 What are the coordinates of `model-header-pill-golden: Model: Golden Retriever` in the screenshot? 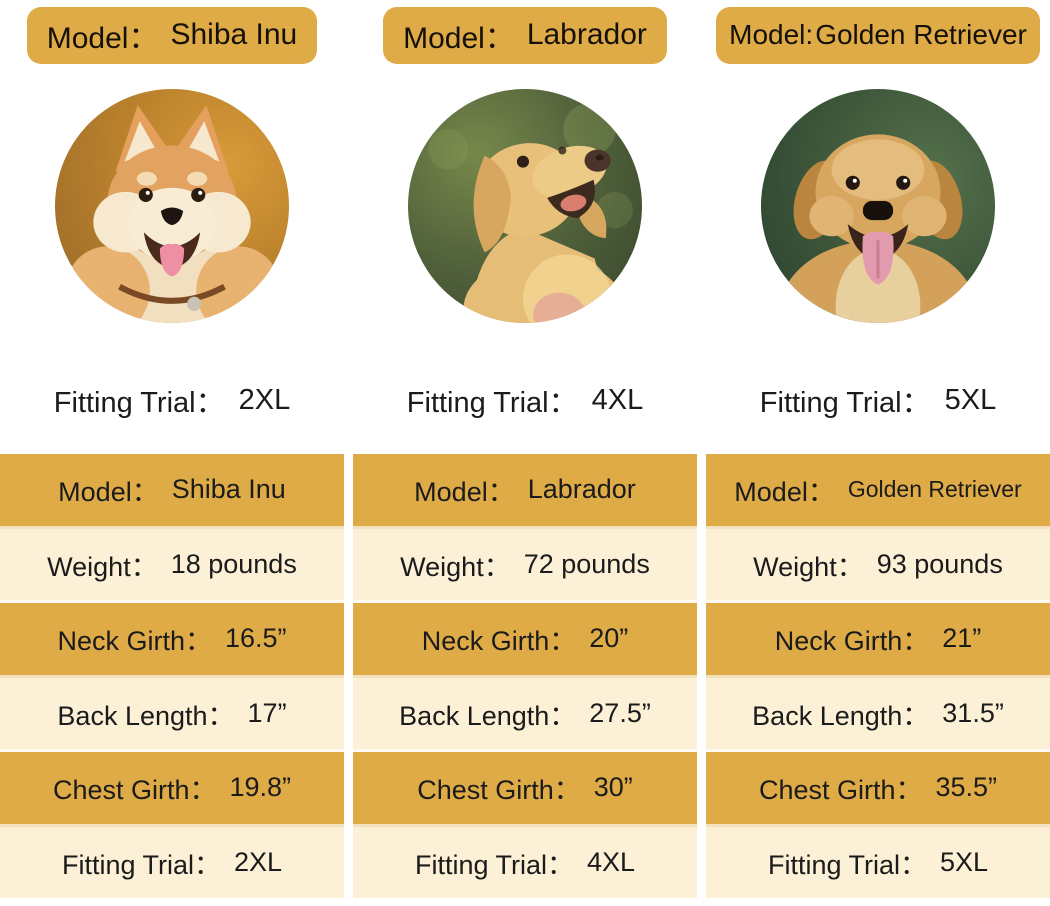 It's located at (878, 35).